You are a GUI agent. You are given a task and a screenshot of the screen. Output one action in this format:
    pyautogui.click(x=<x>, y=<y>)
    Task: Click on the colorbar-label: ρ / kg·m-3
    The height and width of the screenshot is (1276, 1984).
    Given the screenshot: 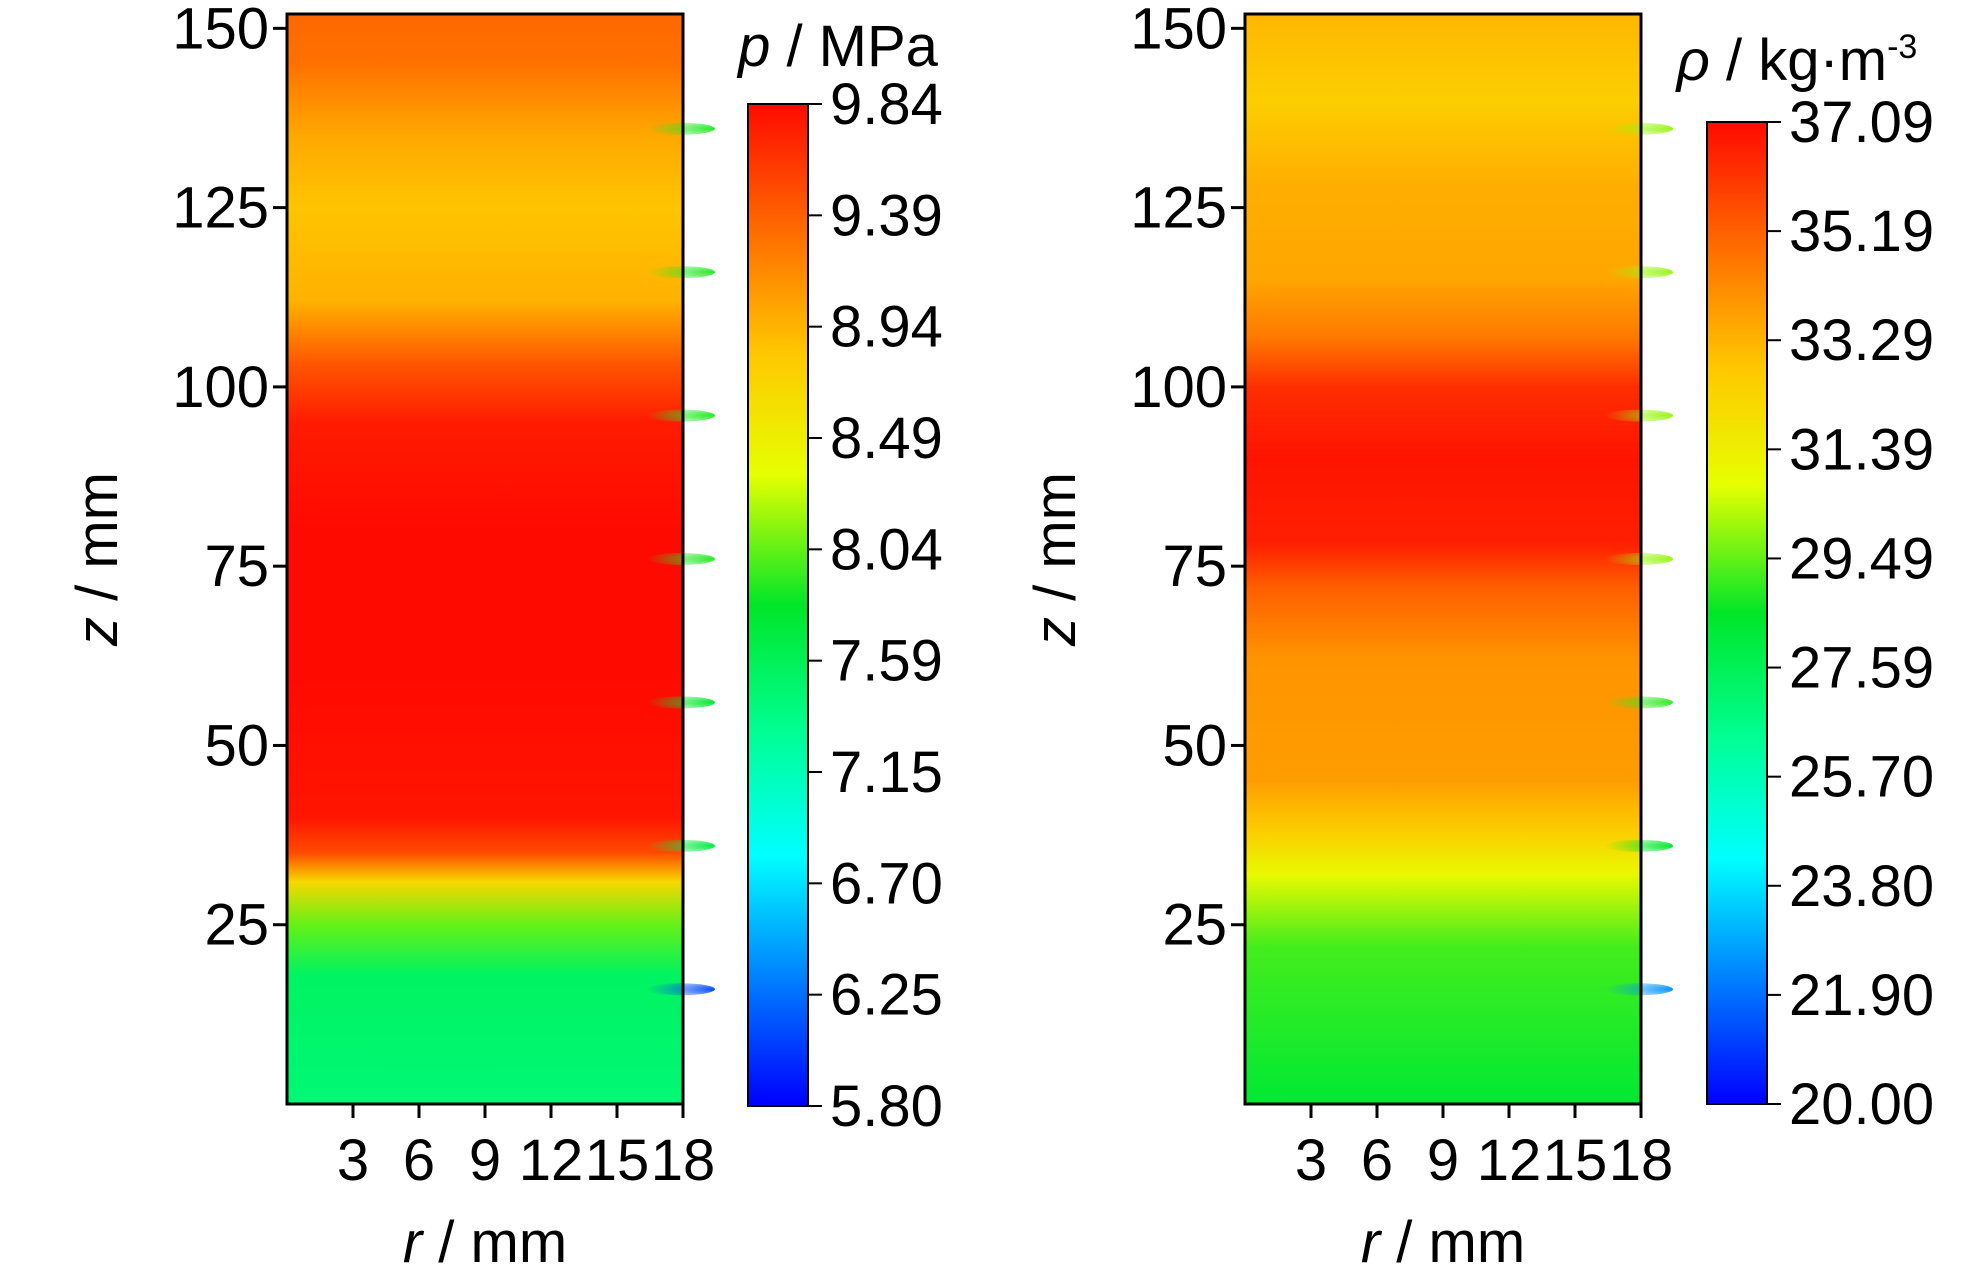 What is the action you would take?
    pyautogui.click(x=1796, y=60)
    